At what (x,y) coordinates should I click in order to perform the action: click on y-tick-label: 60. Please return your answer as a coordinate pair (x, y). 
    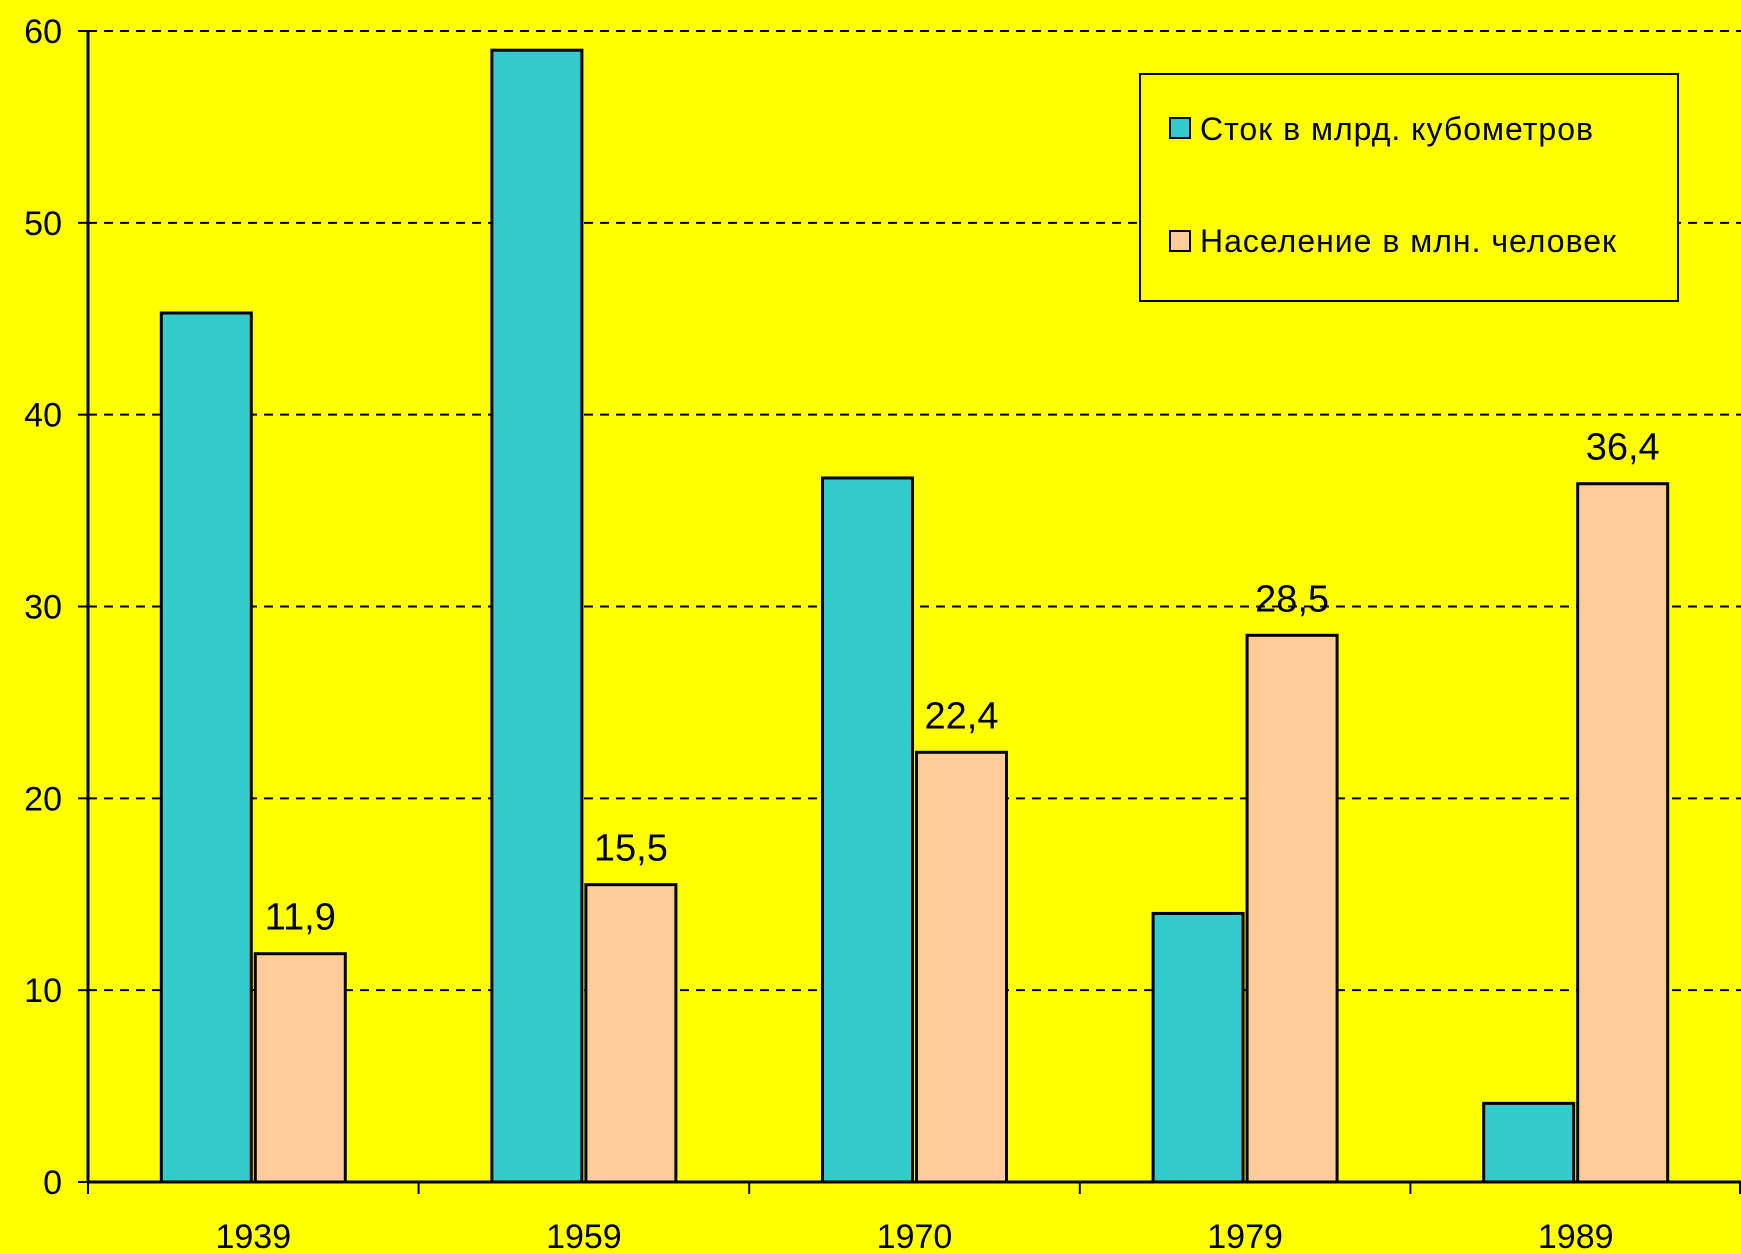
    Looking at the image, I should click on (43, 32).